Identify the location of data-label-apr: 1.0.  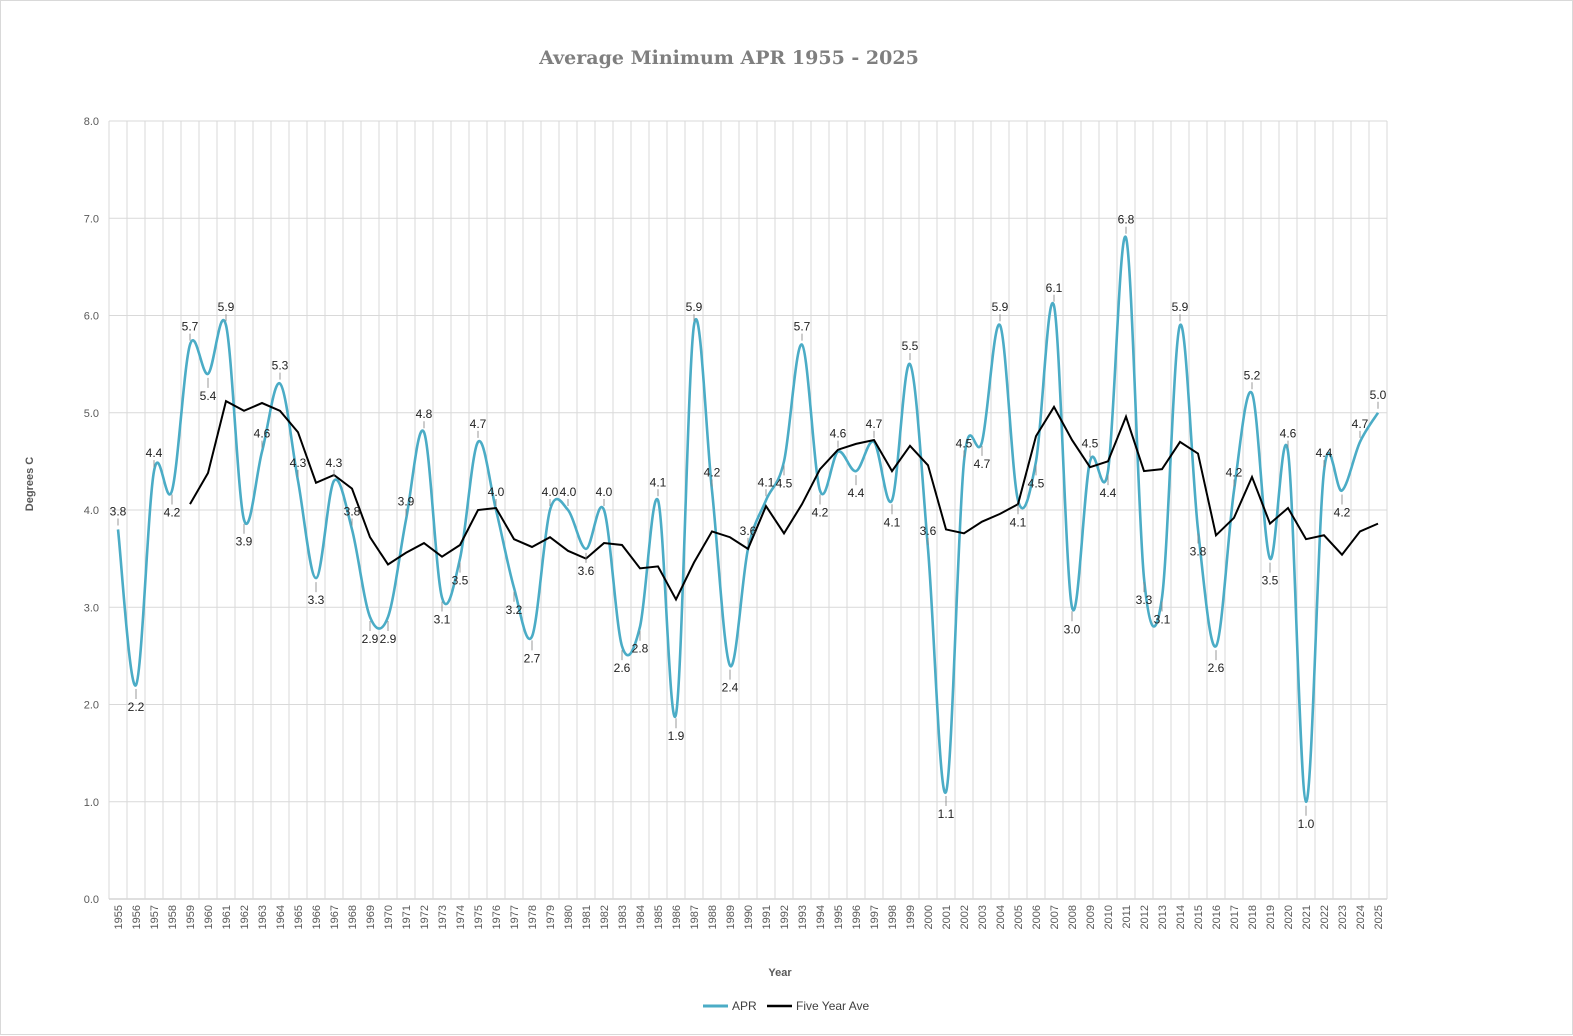
(1306, 824).